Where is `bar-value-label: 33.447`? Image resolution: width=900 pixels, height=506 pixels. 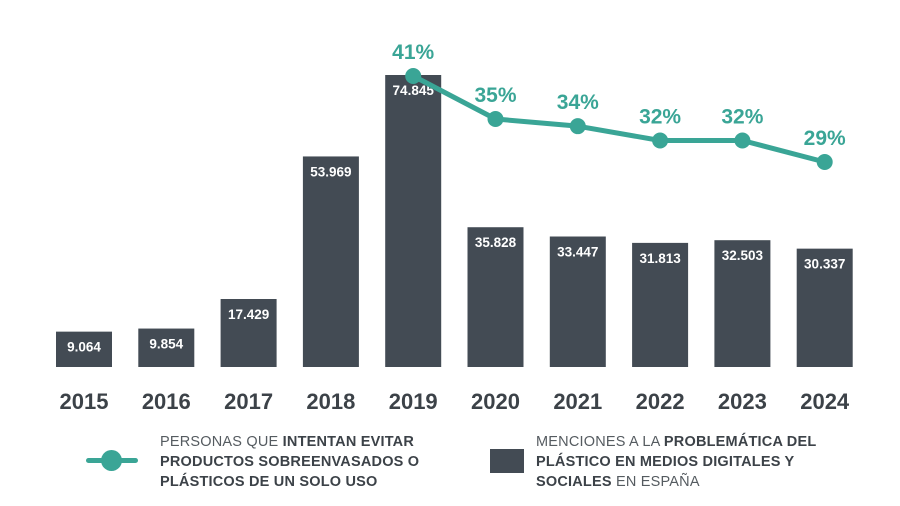 bar-value-label: 33.447 is located at coordinates (577, 252).